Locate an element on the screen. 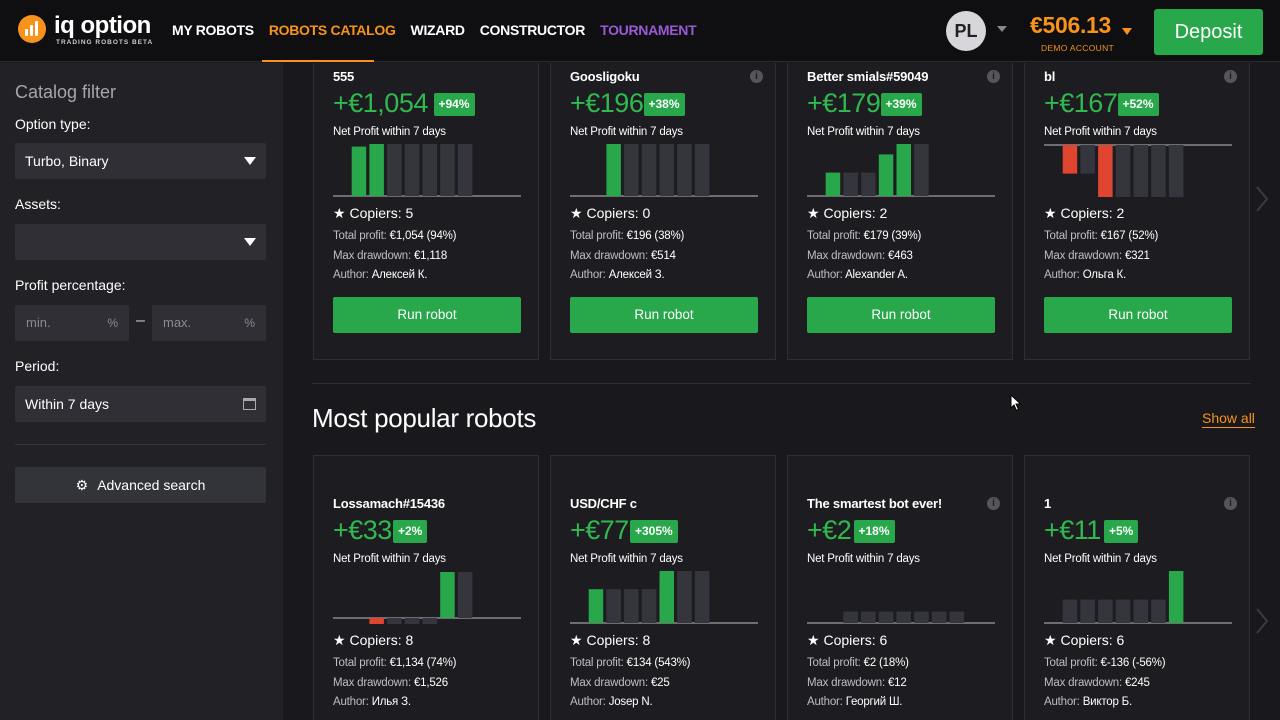 The height and width of the screenshot is (720, 1280). nav-wizard: WIZARD is located at coordinates (437, 30).